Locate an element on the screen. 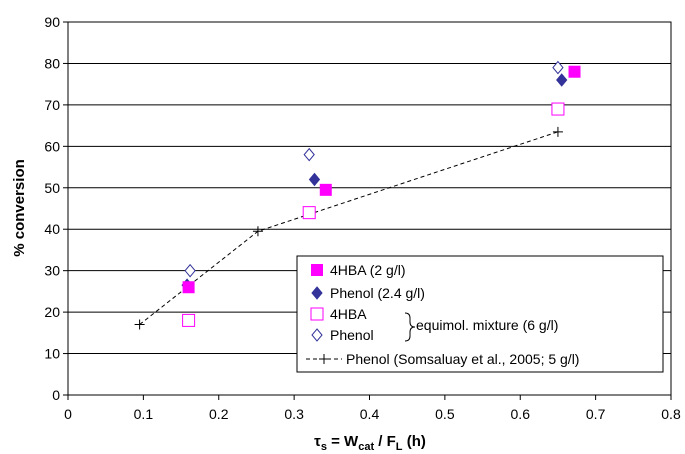 This screenshot has height=454, width=685. x-axis-title-eq: = W is located at coordinates (343, 441).